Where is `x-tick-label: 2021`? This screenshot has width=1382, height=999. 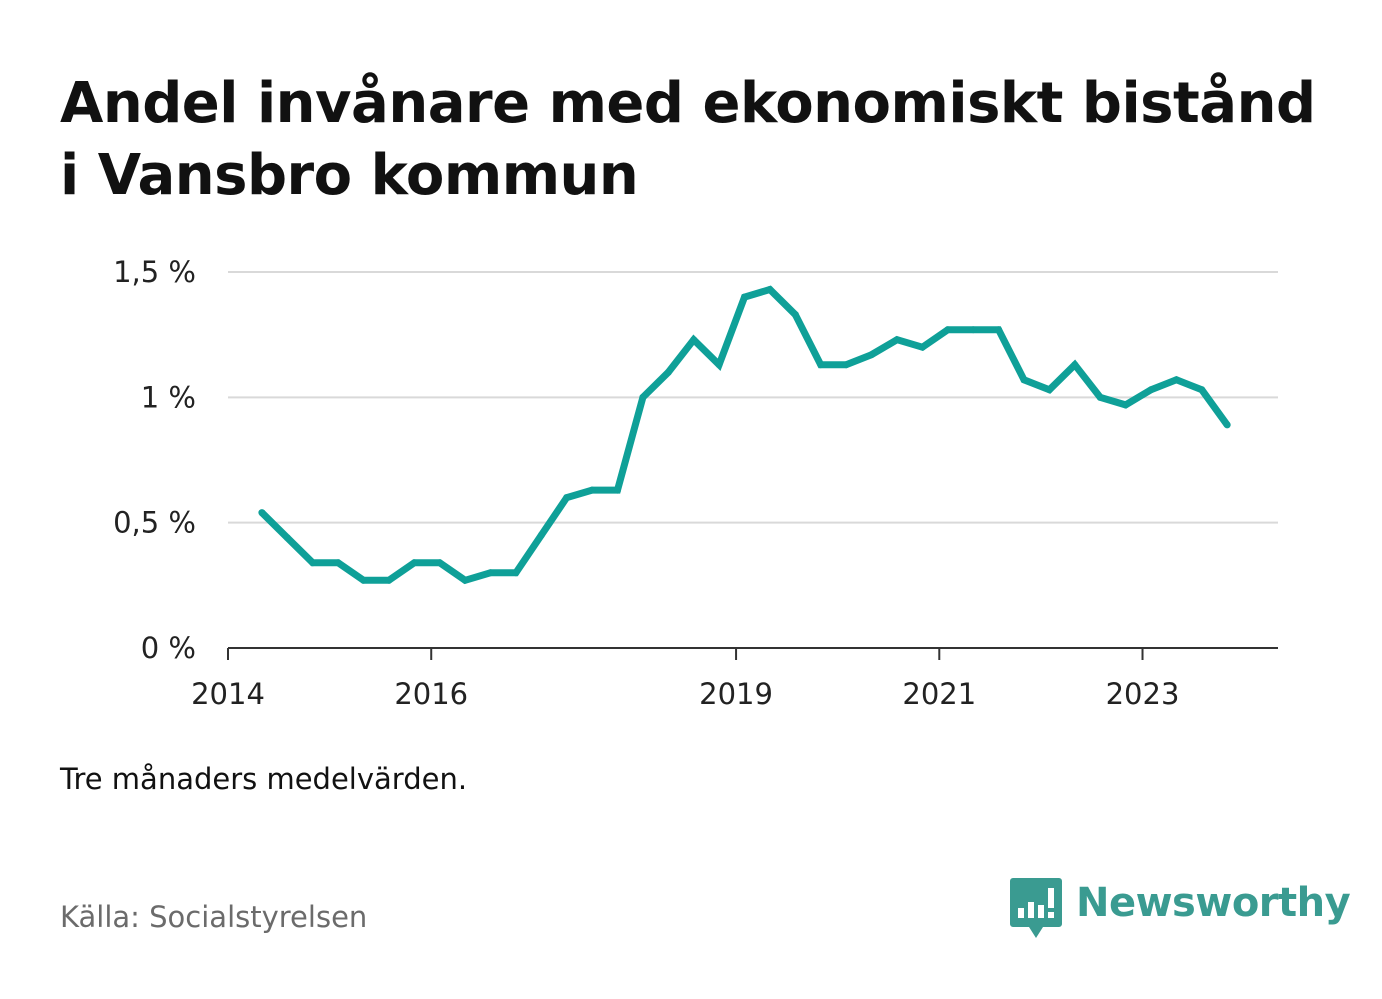 x-tick-label: 2021 is located at coordinates (939, 694).